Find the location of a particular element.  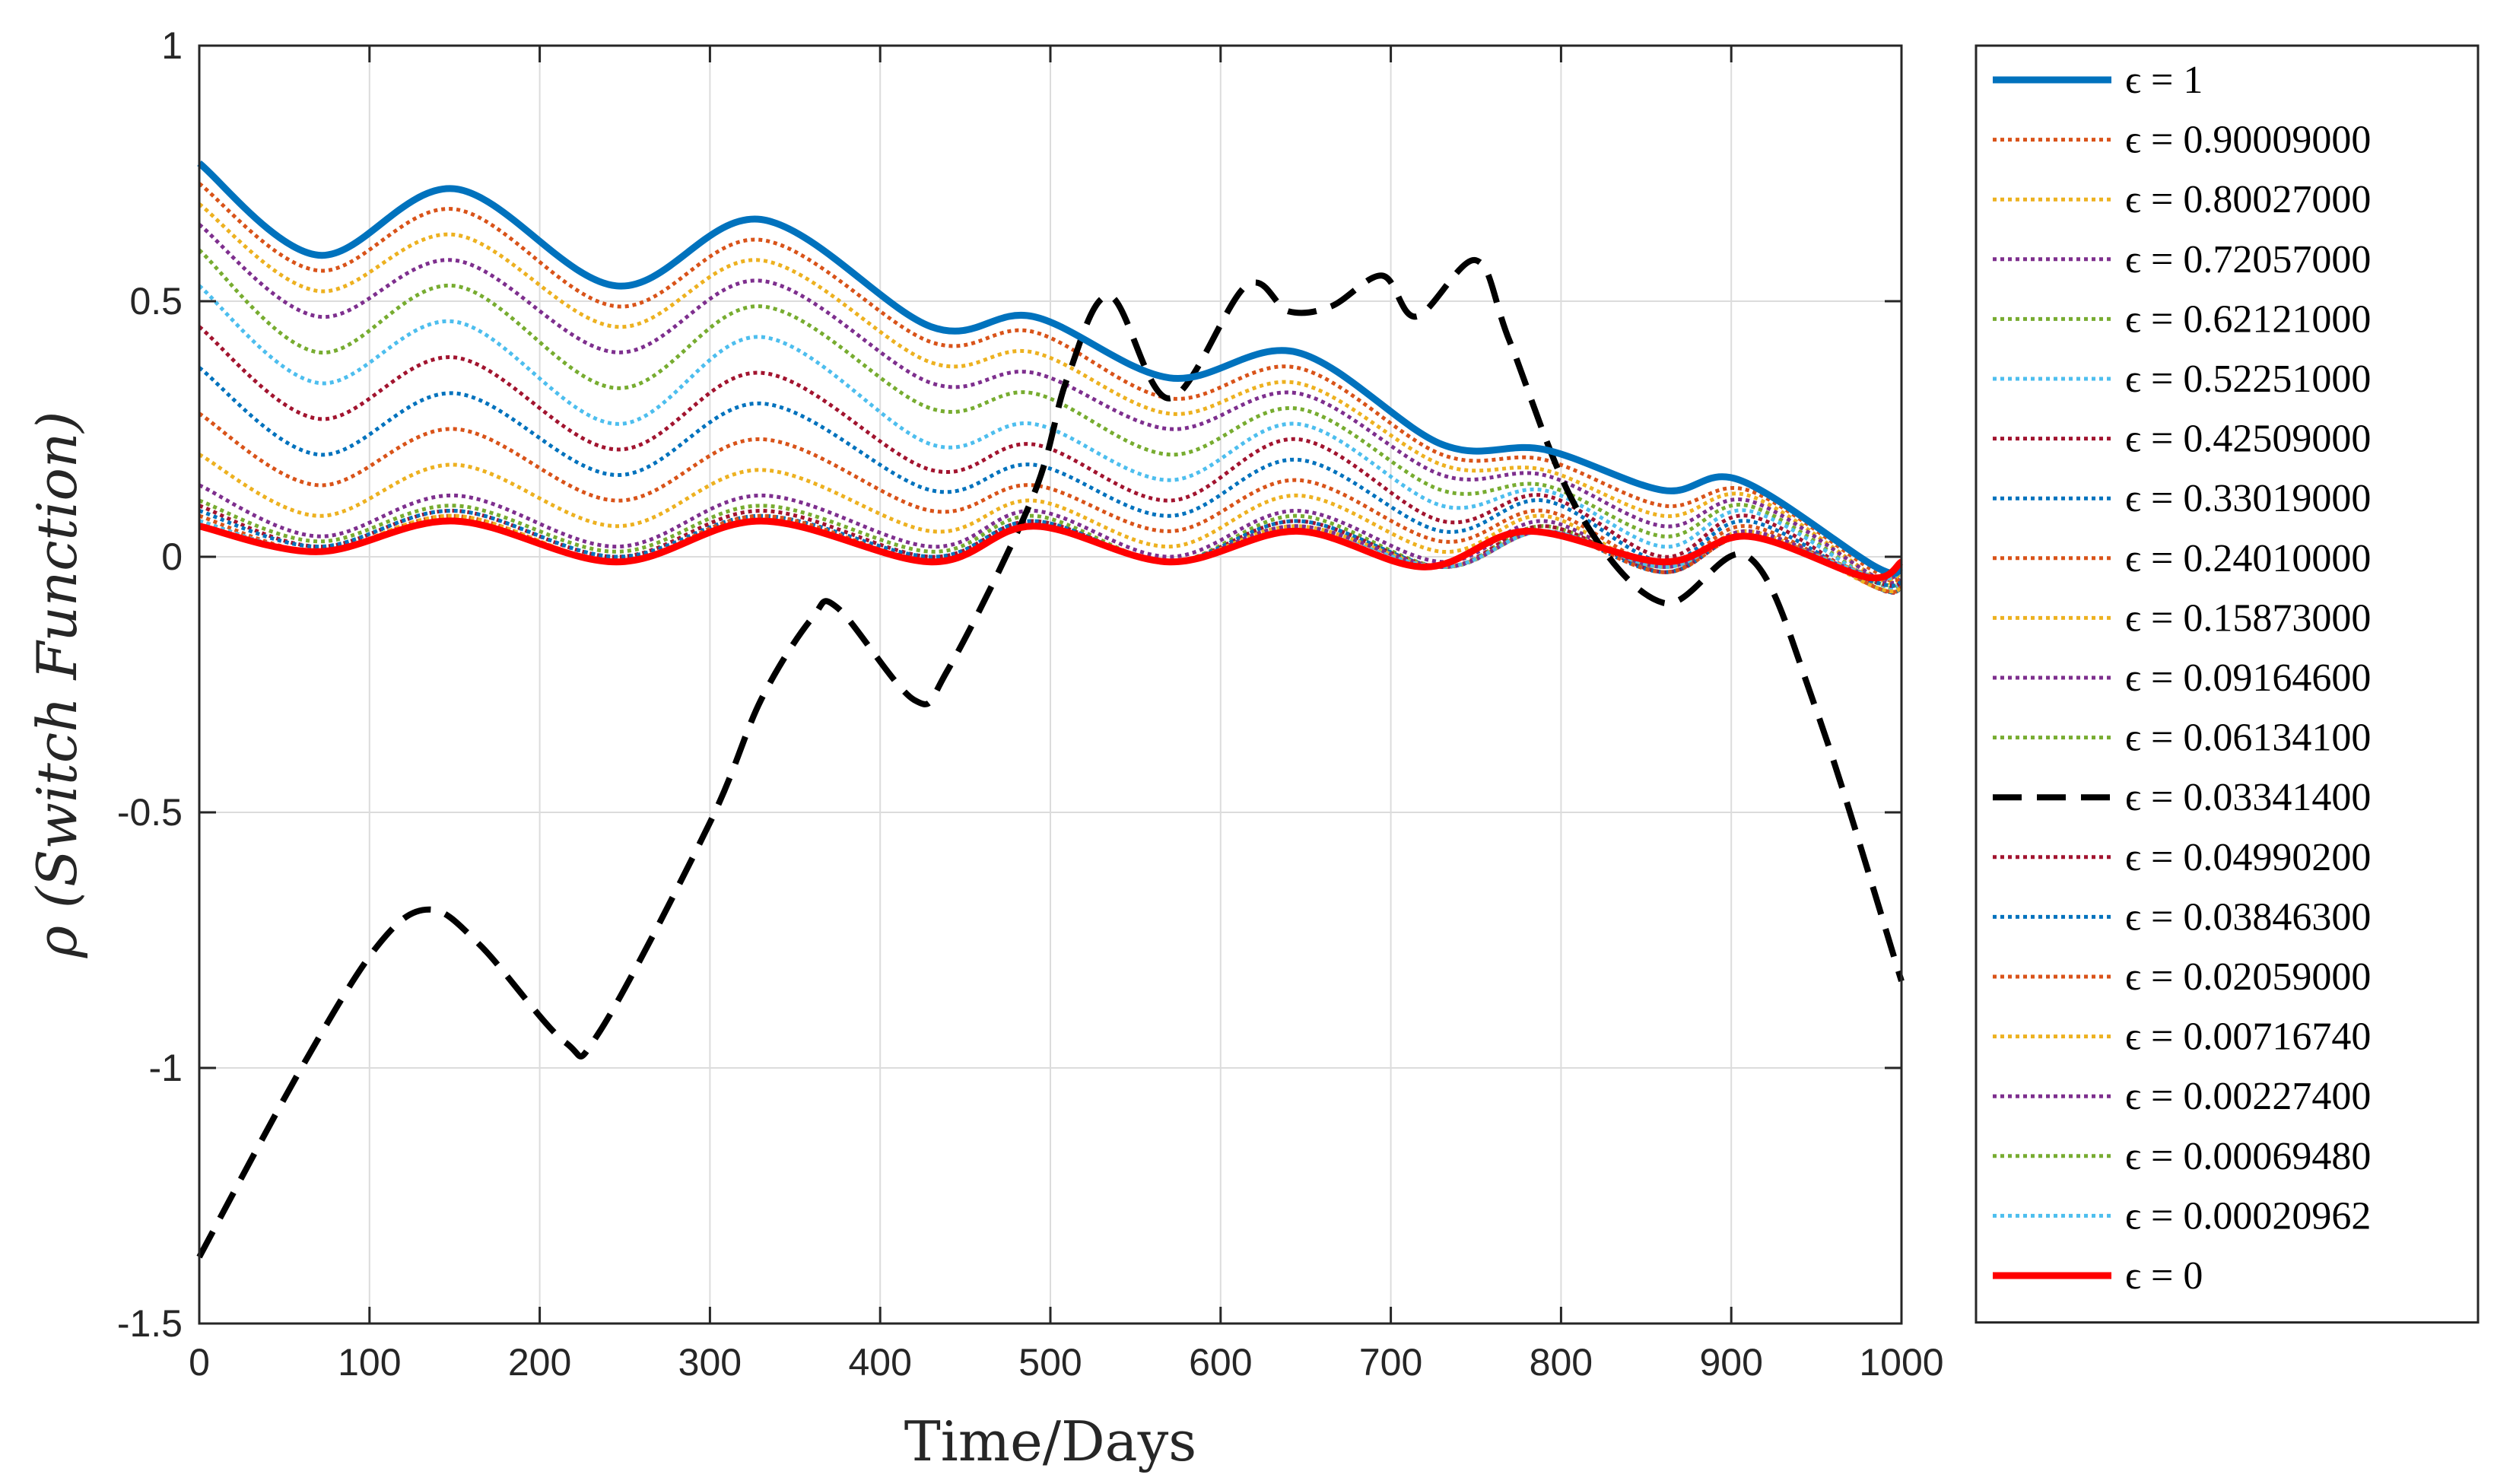

legend-label: ϵ = 0.42509000 is located at coordinates (2248, 439).